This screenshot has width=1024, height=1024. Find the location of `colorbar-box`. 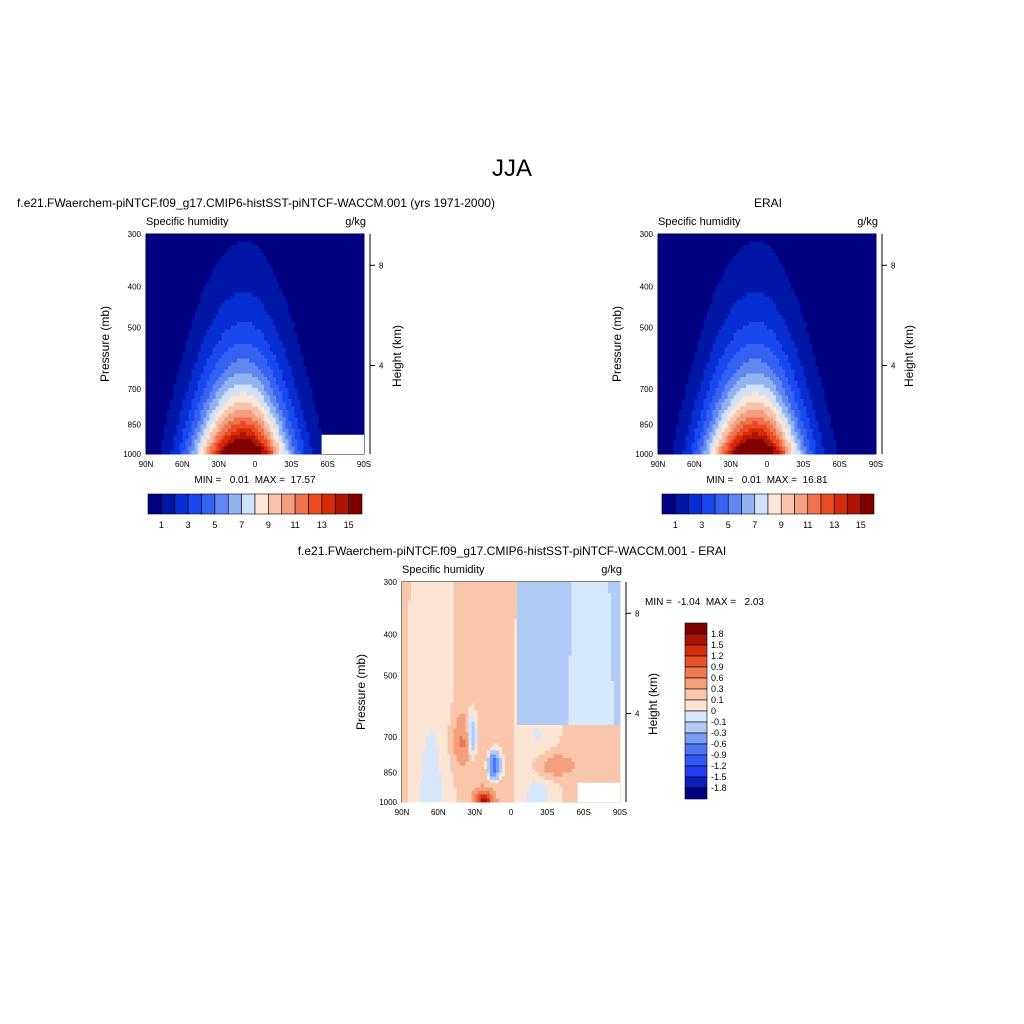

colorbar-box is located at coordinates (181, 504).